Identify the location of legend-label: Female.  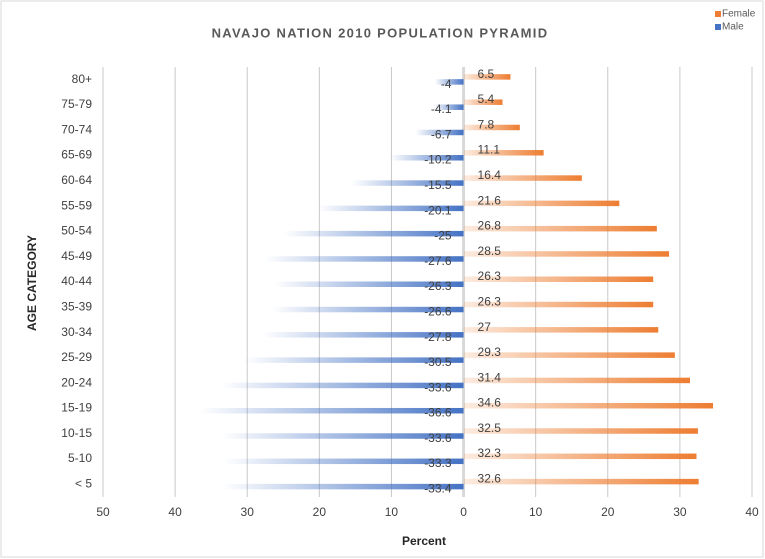
(739, 14).